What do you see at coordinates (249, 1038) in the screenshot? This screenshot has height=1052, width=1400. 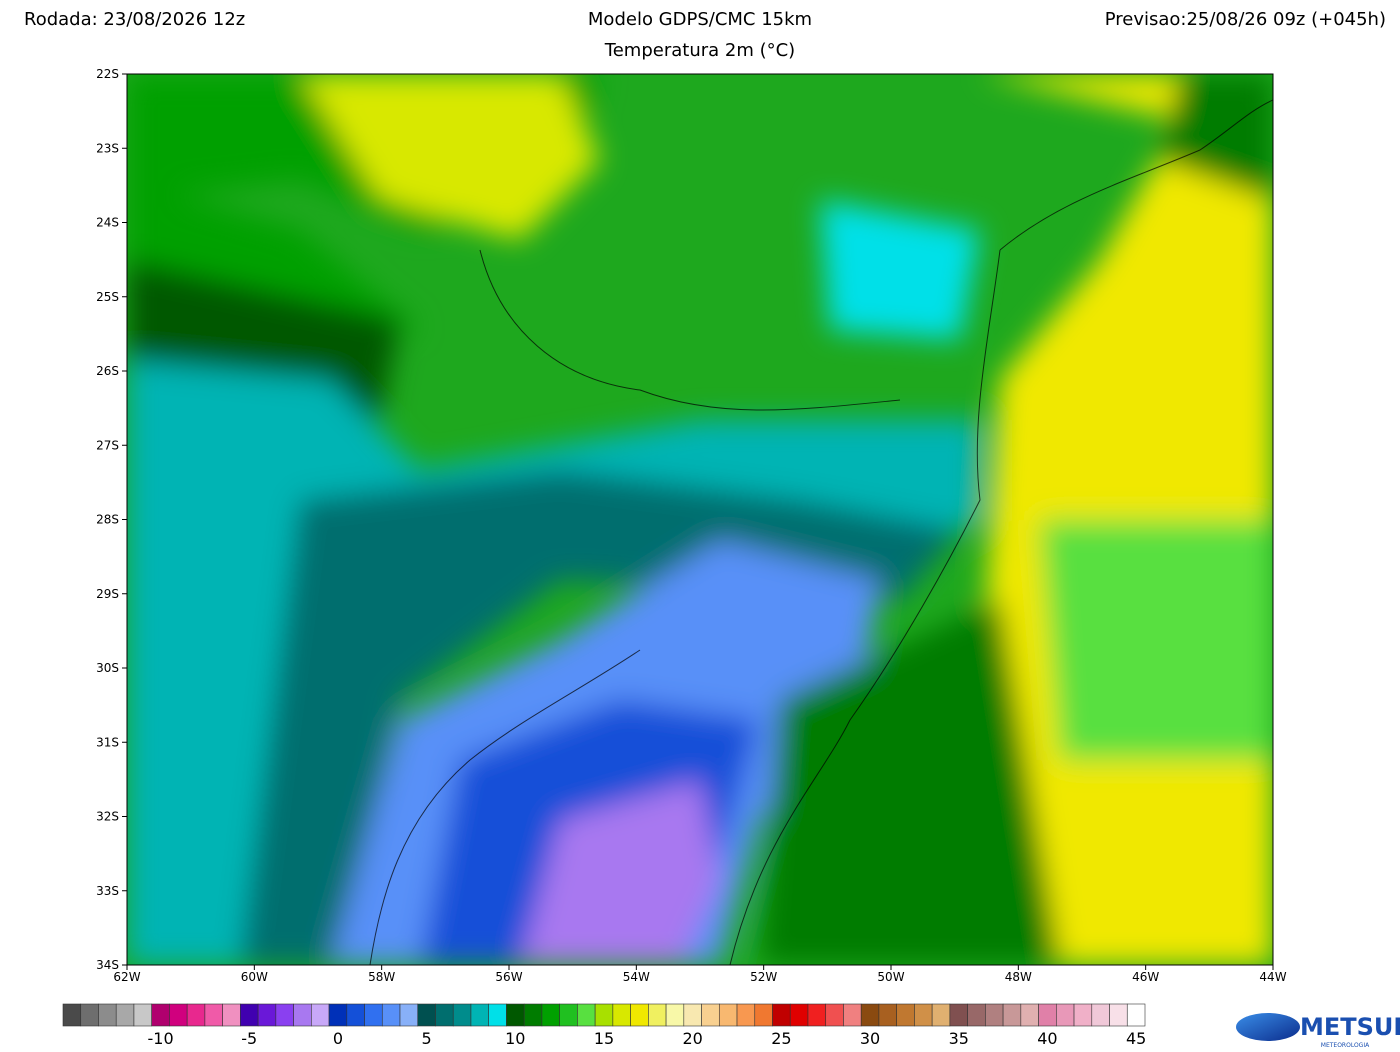 I see `colorbar-label: -5` at bounding box center [249, 1038].